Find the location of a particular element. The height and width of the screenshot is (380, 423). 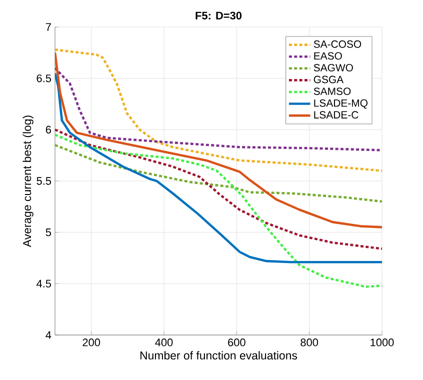

y-tick-label: 7 is located at coordinates (48, 27).